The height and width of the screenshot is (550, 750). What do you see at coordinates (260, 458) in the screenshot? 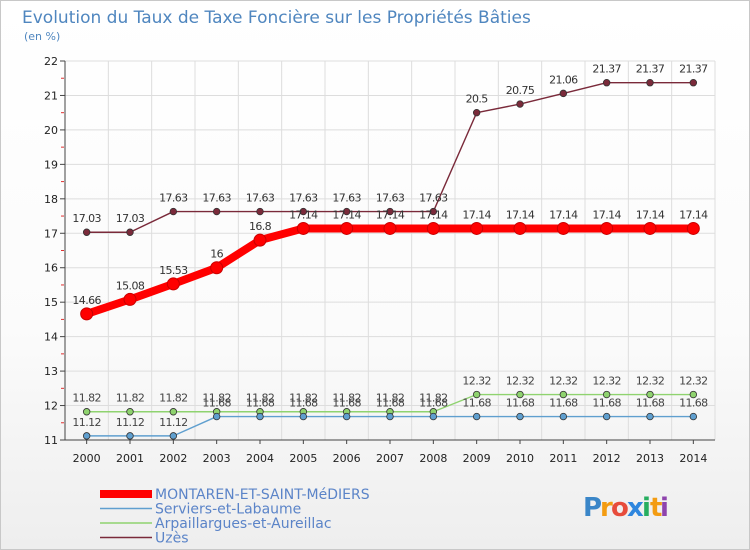
I see `x-tick-label: 2004` at bounding box center [260, 458].